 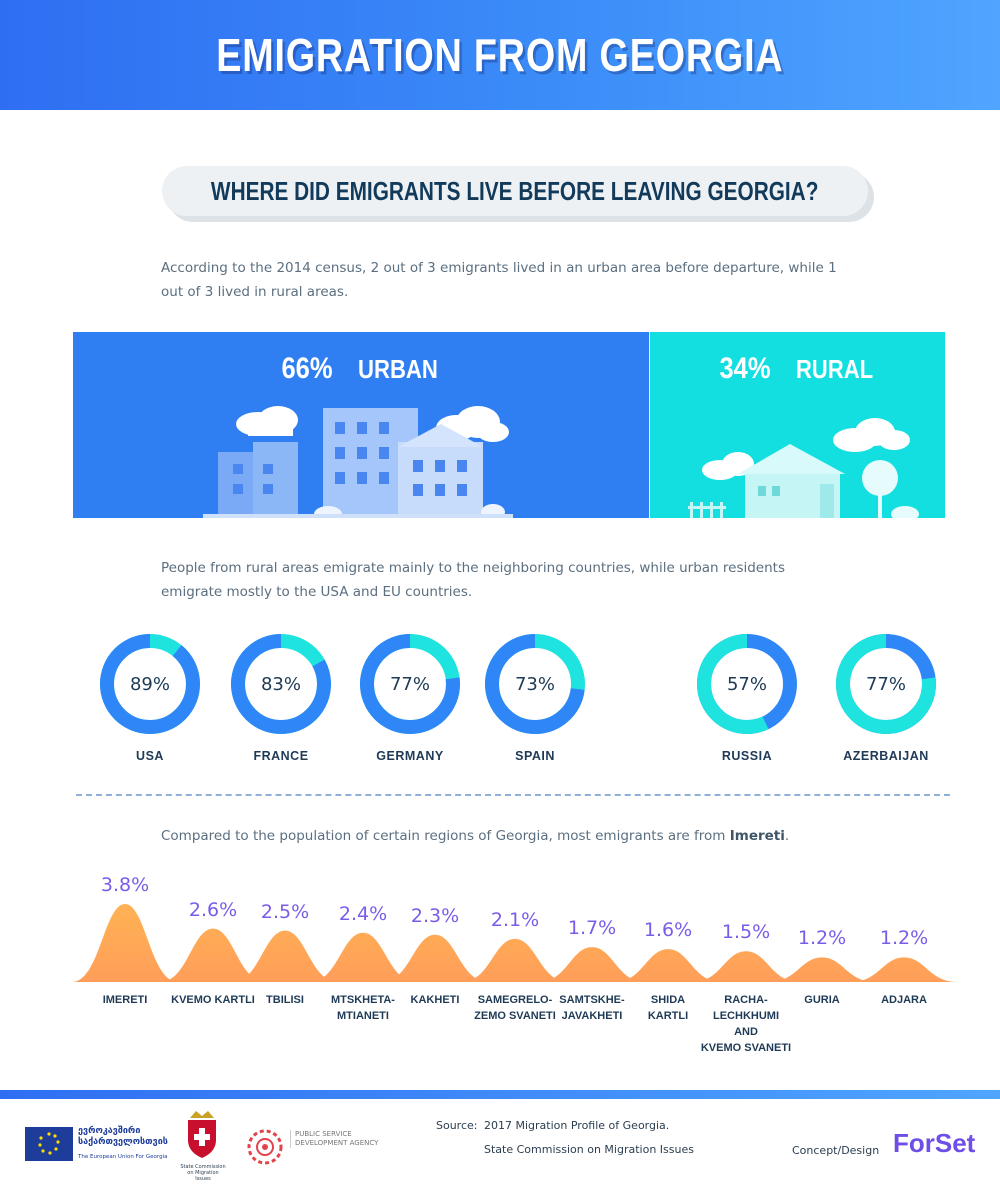 What do you see at coordinates (281, 756) in the screenshot?
I see `country-label: FRANCE` at bounding box center [281, 756].